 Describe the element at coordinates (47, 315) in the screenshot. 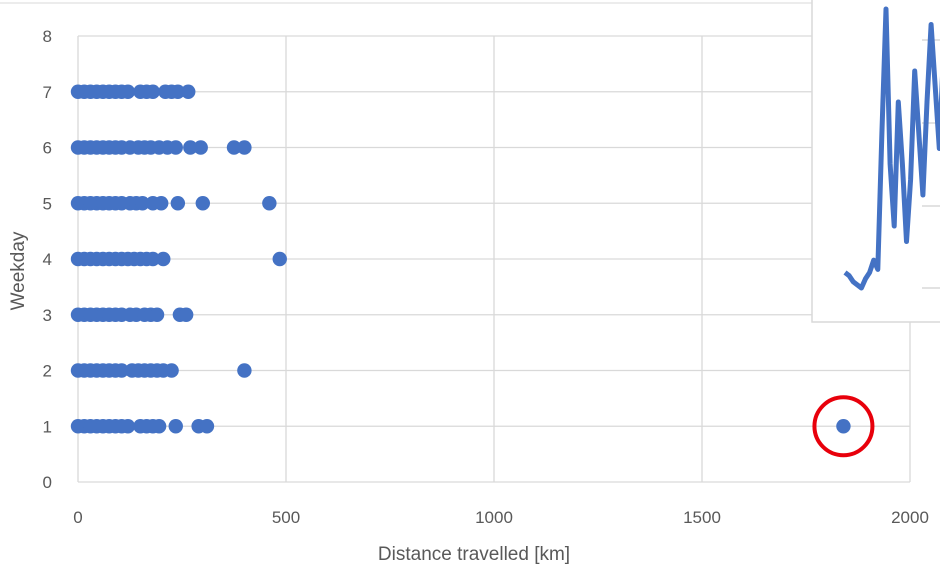

I see `y-tick-label: 3` at that location.